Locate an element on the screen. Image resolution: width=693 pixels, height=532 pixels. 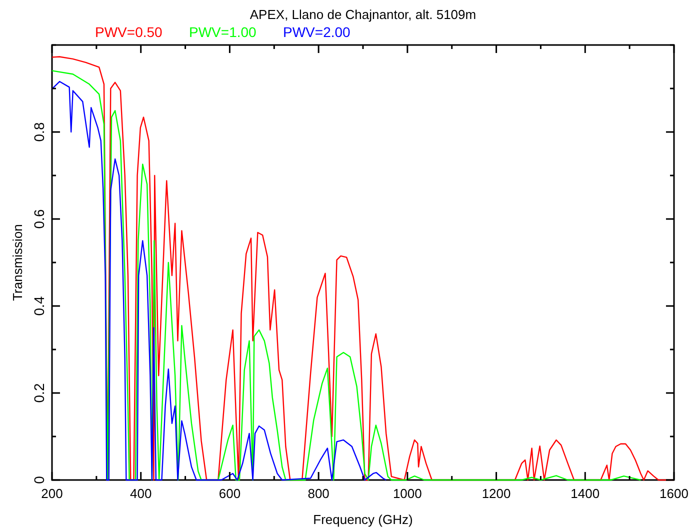
x-tick-label: 200 is located at coordinates (52, 493).